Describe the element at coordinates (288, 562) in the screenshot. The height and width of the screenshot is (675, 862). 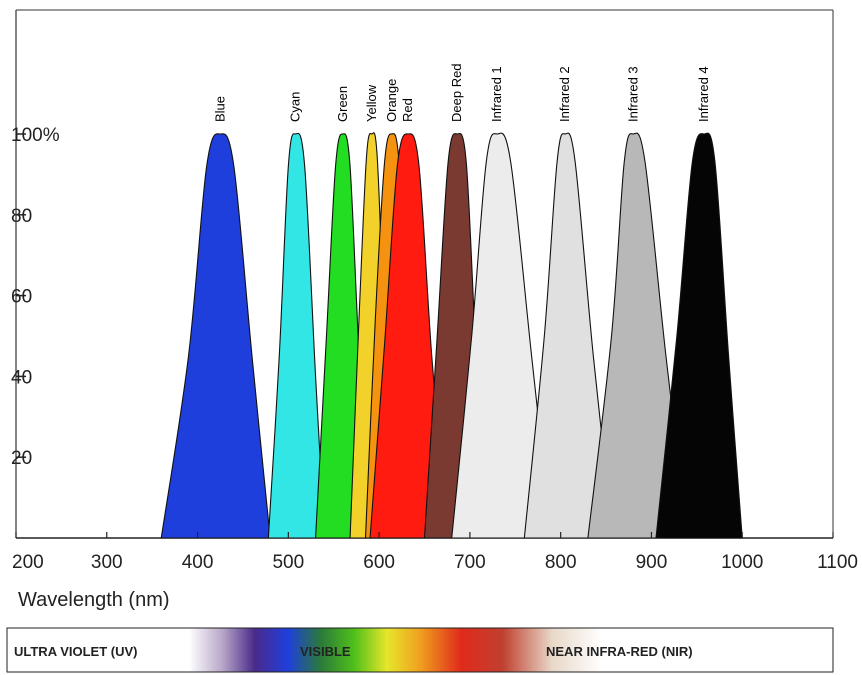
I see `x-tick-label-500: 500` at that location.